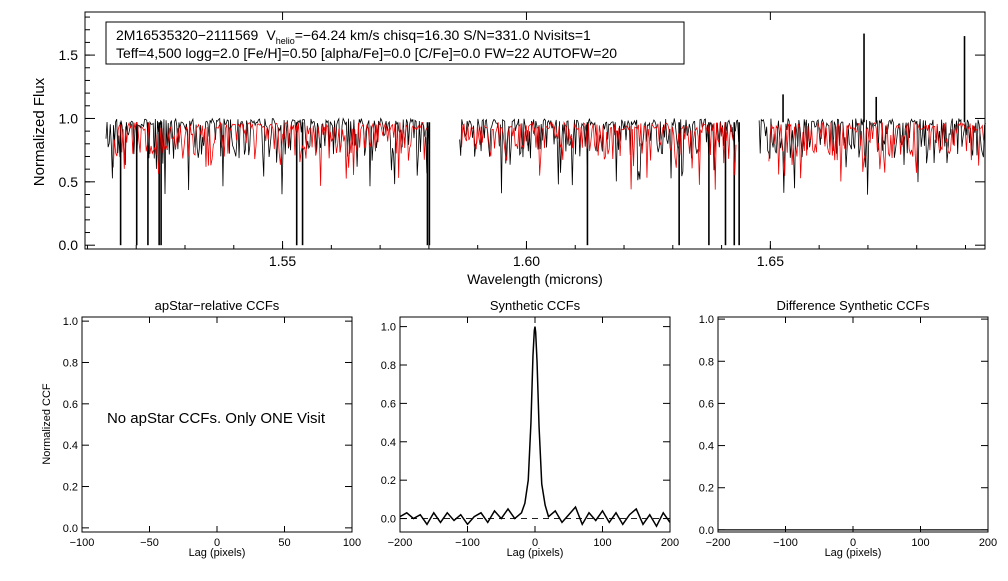 This screenshot has height=581, width=1008. Describe the element at coordinates (400, 543) in the screenshot. I see `synthetic-ccf-x-tick-label: −200` at that location.